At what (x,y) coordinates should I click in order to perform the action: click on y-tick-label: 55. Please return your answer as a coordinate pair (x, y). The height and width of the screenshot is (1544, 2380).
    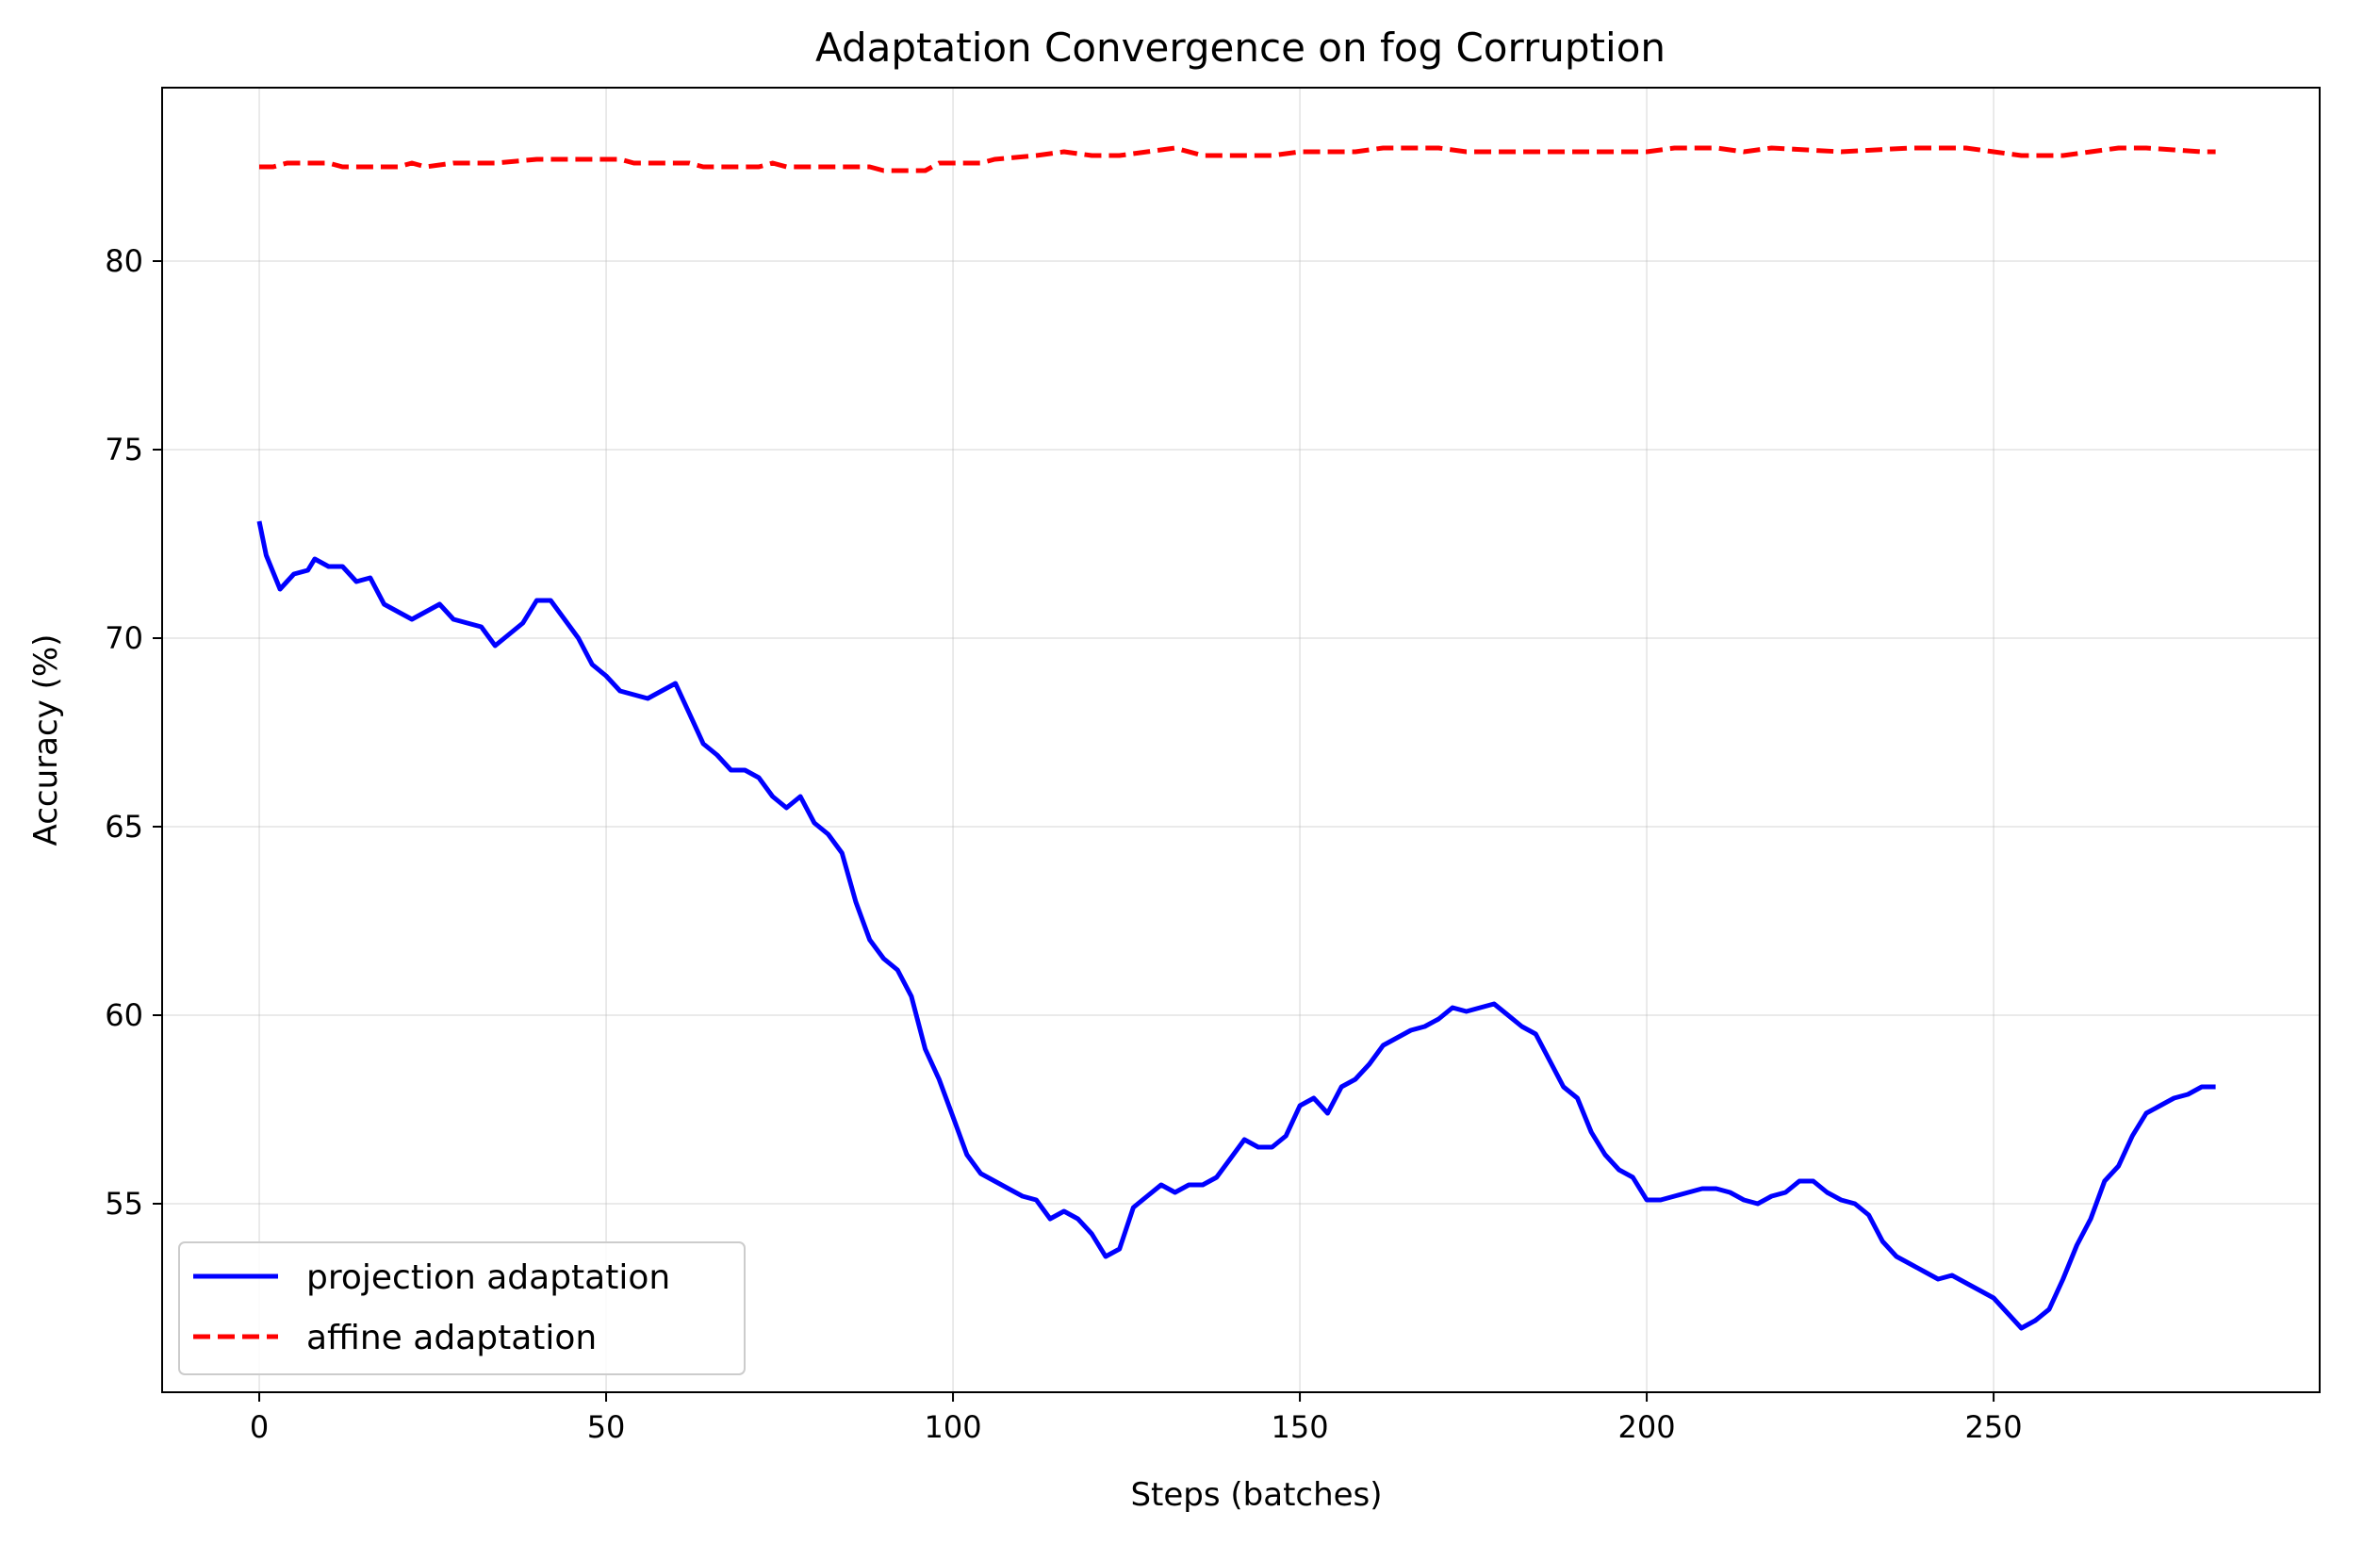
    Looking at the image, I should click on (124, 1204).